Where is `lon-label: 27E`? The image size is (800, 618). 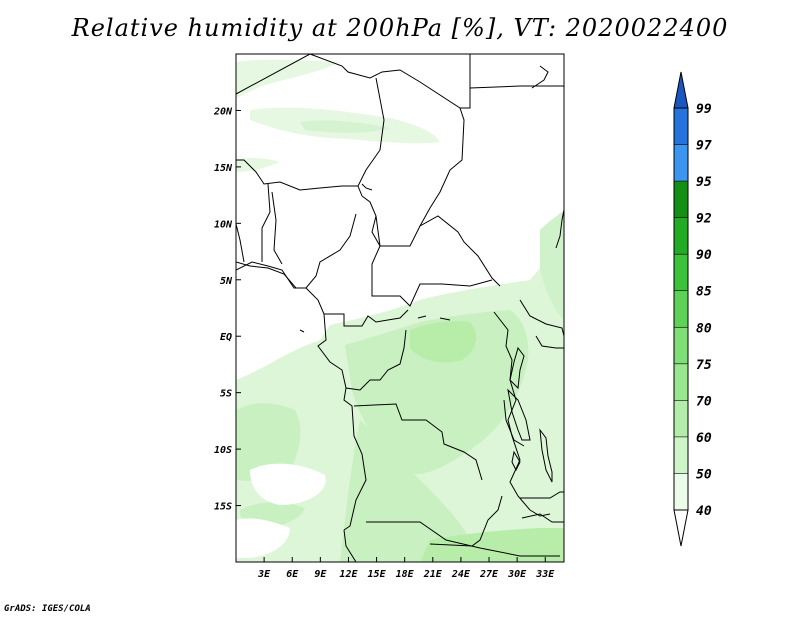
lon-label: 27E is located at coordinates (489, 574).